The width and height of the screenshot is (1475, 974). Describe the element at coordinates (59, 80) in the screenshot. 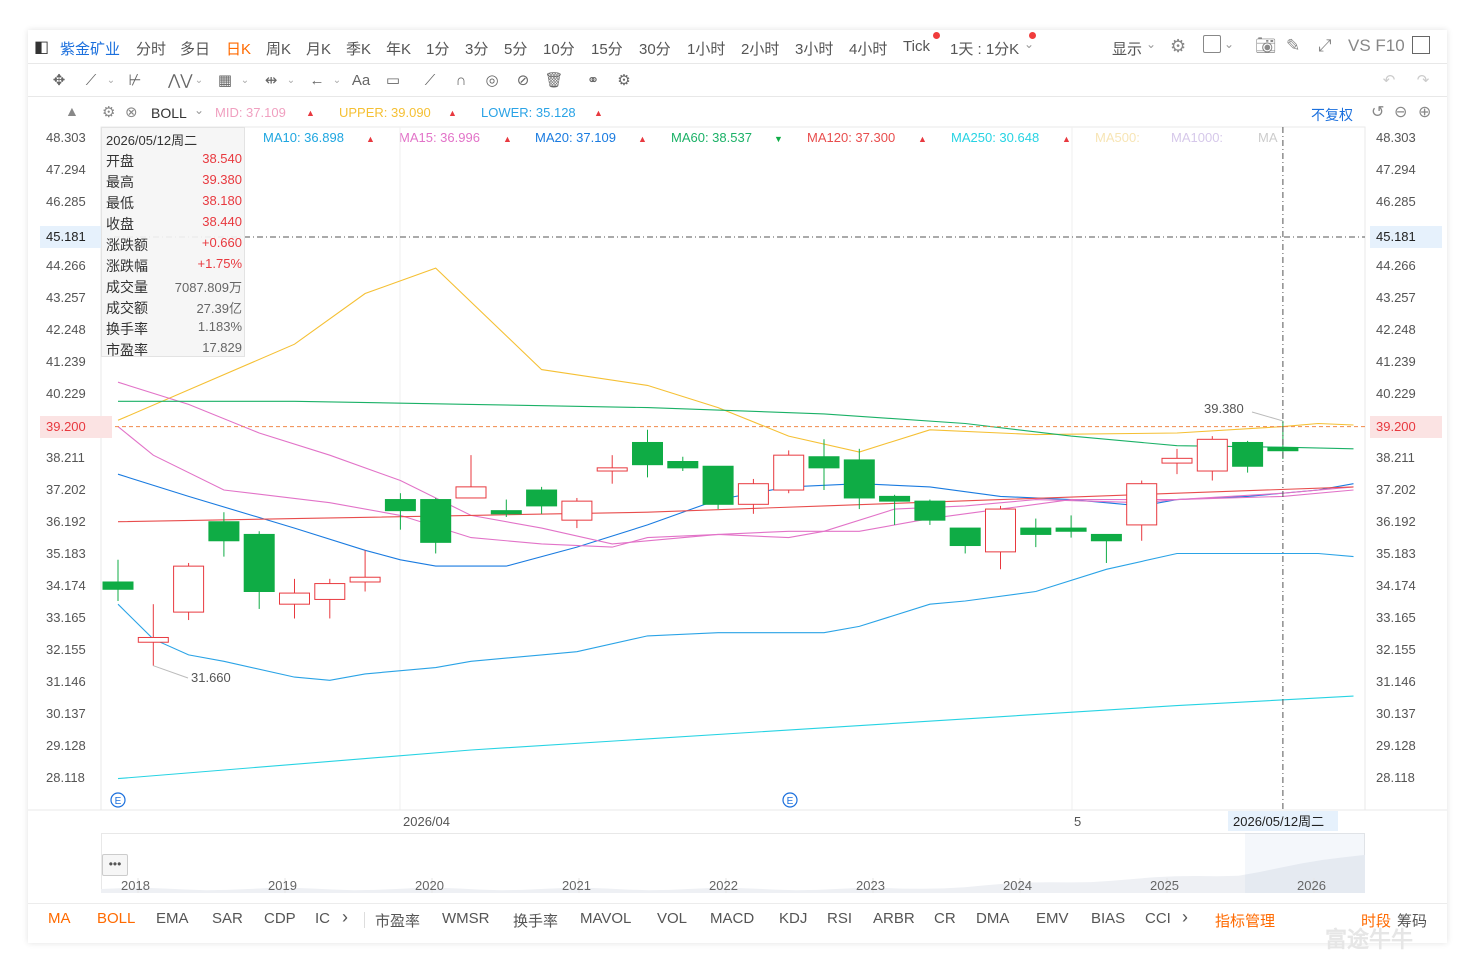

I see `move-icon: ✥` at that location.